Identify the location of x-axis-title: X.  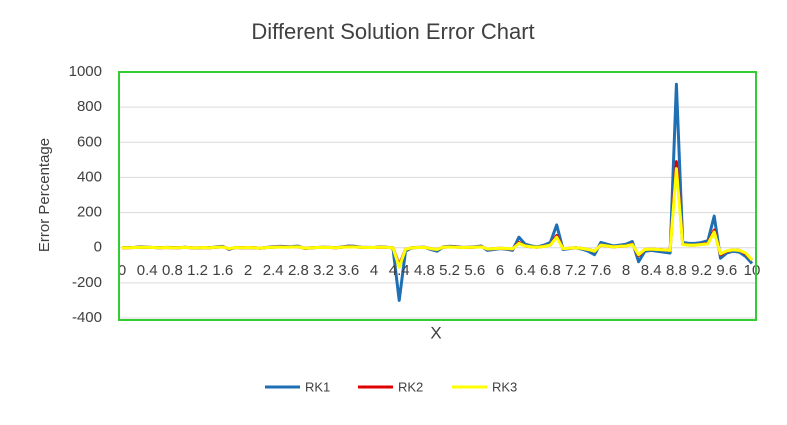
(435, 332).